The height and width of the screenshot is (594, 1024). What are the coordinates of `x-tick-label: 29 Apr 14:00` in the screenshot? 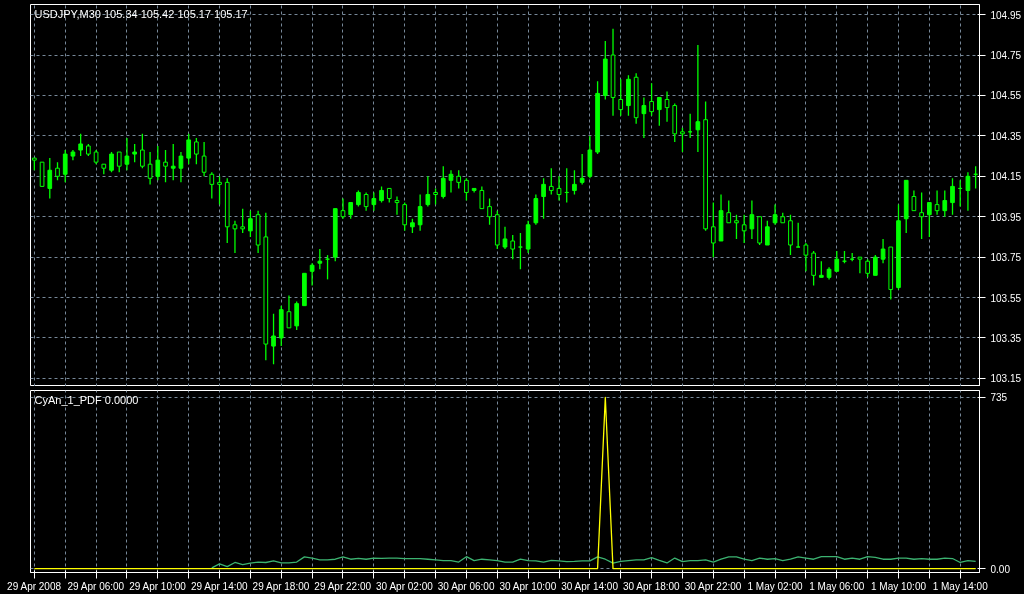 It's located at (219, 586).